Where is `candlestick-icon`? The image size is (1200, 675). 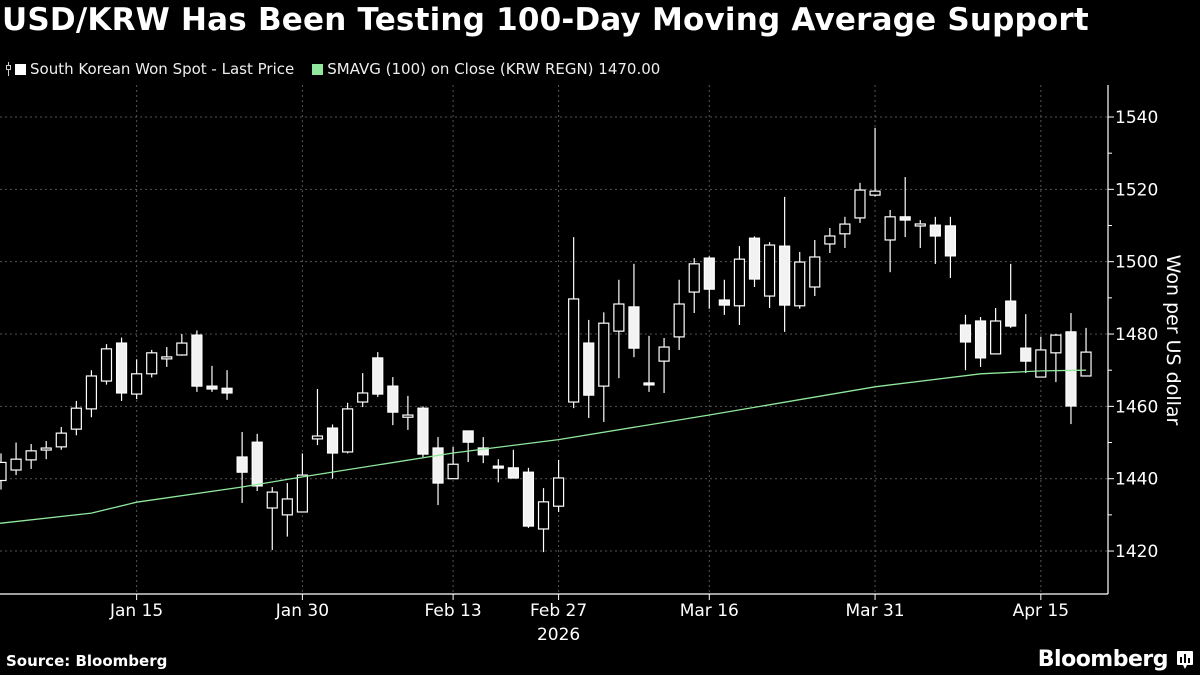
candlestick-icon is located at coordinates (9, 69).